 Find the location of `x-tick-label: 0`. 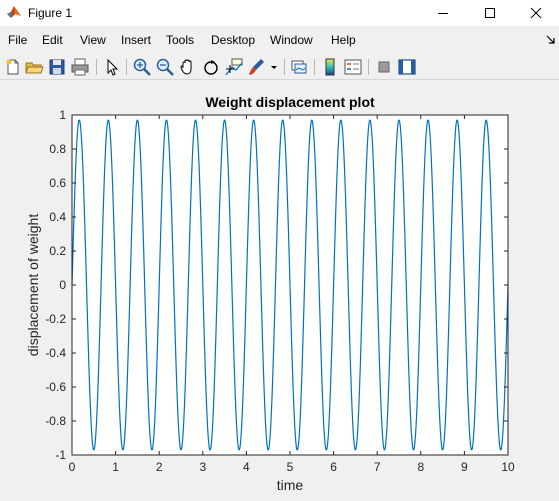

x-tick-label: 0 is located at coordinates (72, 467).